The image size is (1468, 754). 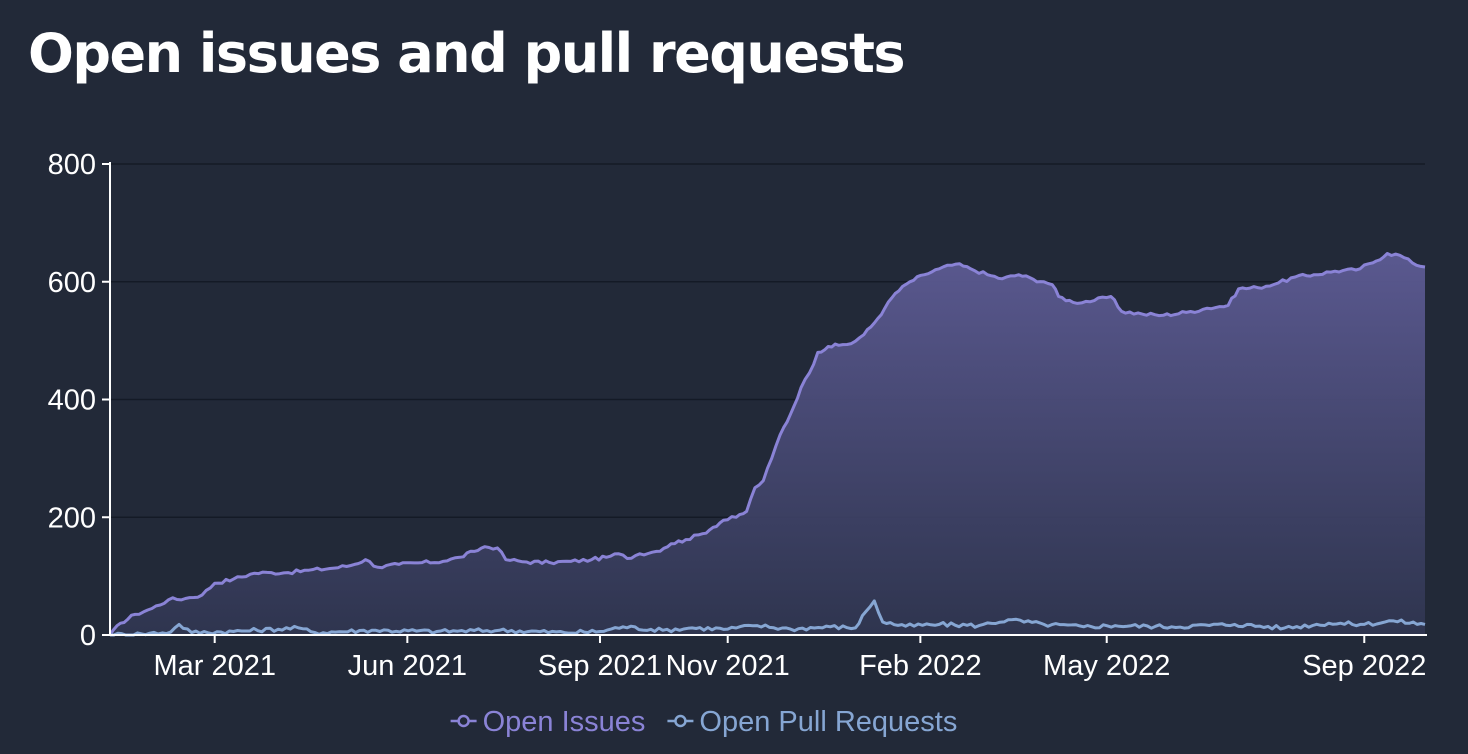 I want to click on legend-item-0: Open Issues, so click(x=548, y=722).